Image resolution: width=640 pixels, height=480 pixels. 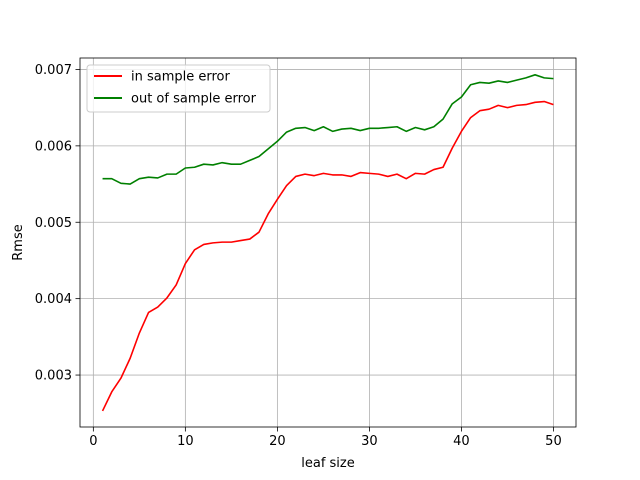 What do you see at coordinates (461, 441) in the screenshot?
I see `x-tick-label: 40` at bounding box center [461, 441].